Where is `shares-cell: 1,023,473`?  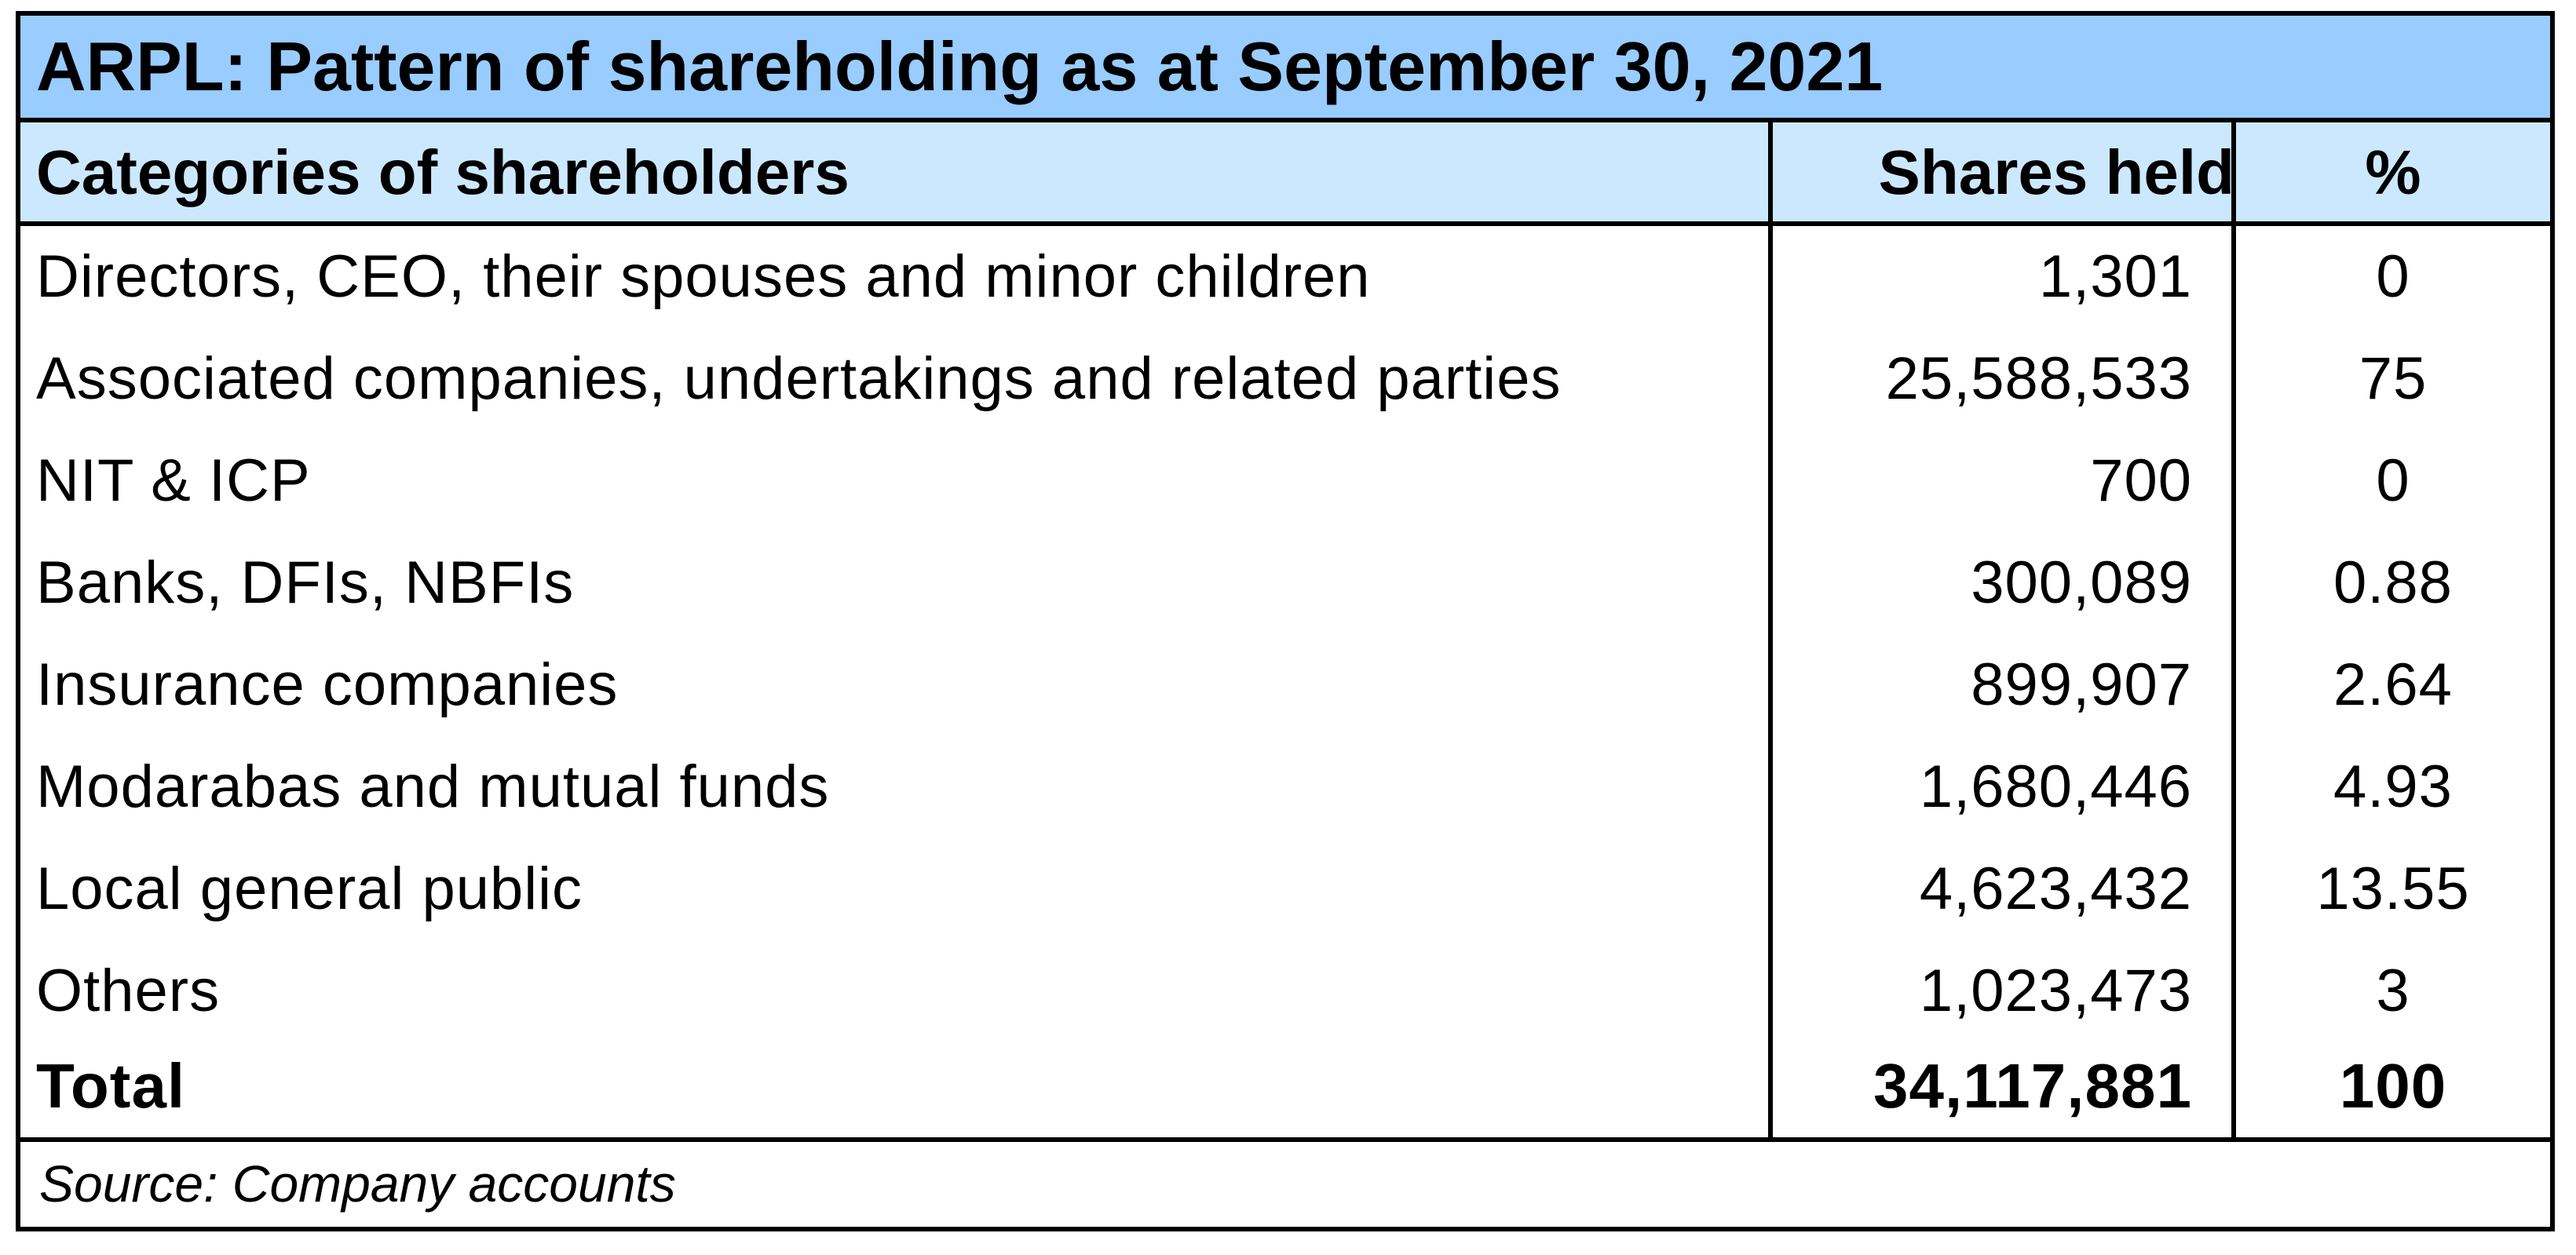 shares-cell: 1,023,473 is located at coordinates (2055, 991).